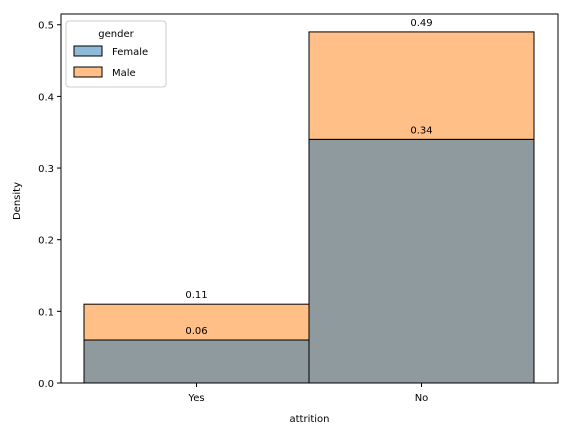 This screenshot has width=567, height=436. I want to click on legend-label-female: Female, so click(130, 52).